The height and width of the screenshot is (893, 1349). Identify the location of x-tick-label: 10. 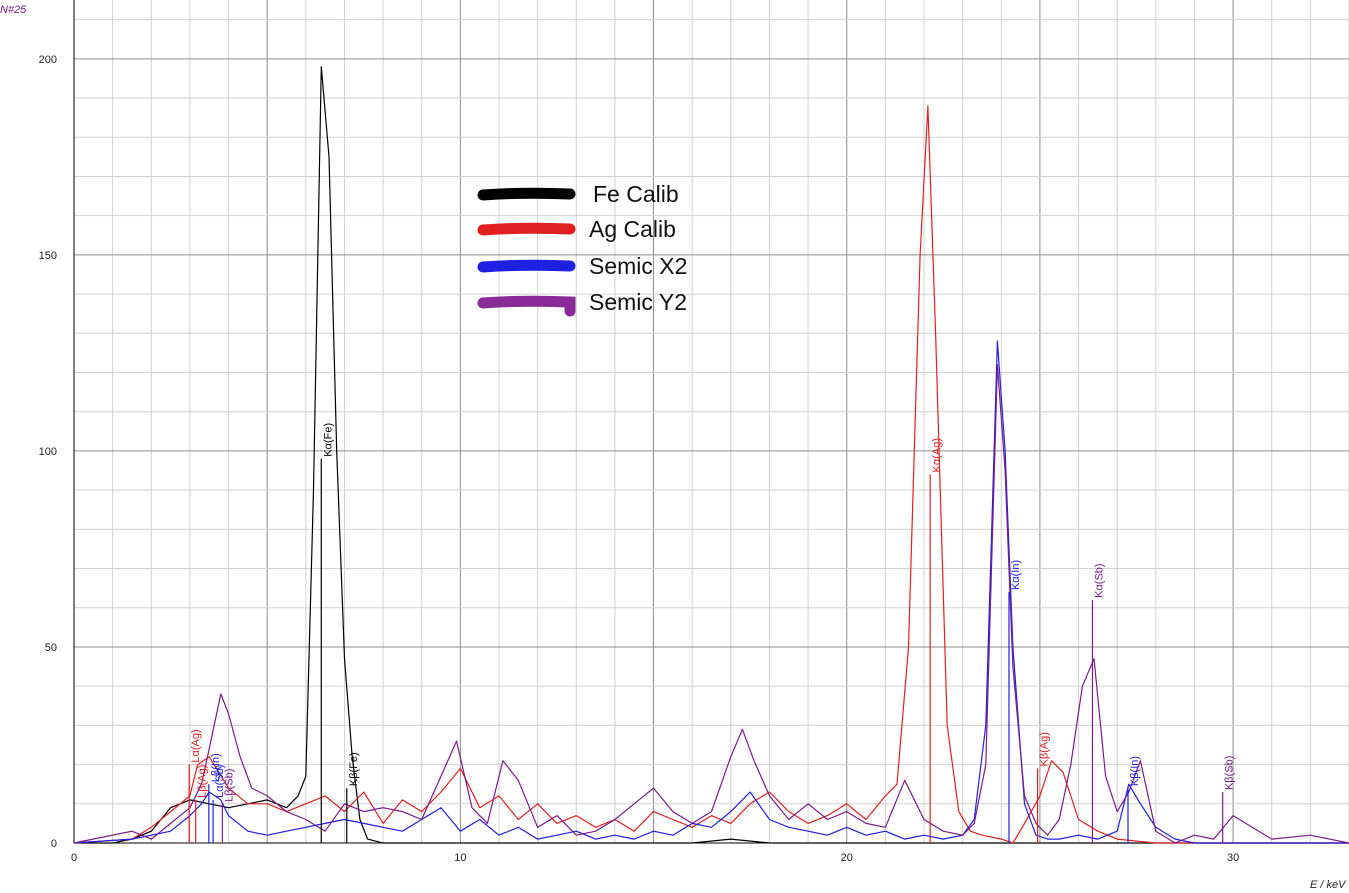
(460, 858).